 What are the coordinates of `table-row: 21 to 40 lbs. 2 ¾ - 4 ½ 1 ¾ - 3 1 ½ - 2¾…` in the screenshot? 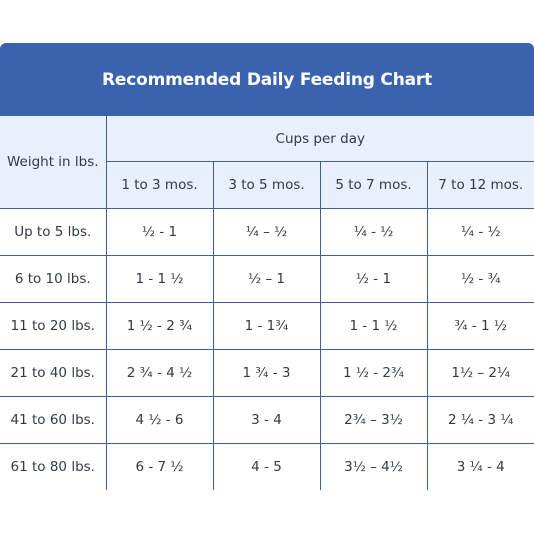 It's located at (267, 373).